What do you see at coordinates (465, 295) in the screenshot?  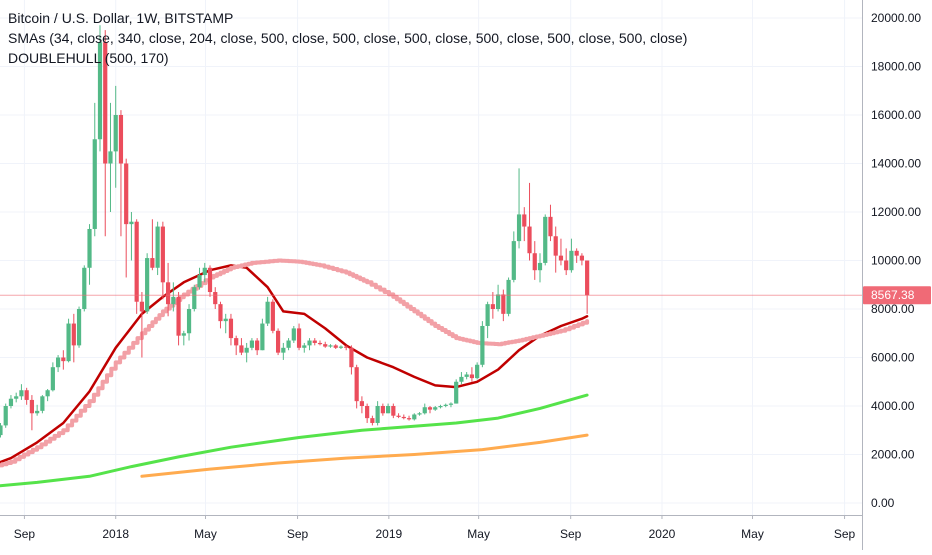 I see `last-price-line: 8567.38` at bounding box center [465, 295].